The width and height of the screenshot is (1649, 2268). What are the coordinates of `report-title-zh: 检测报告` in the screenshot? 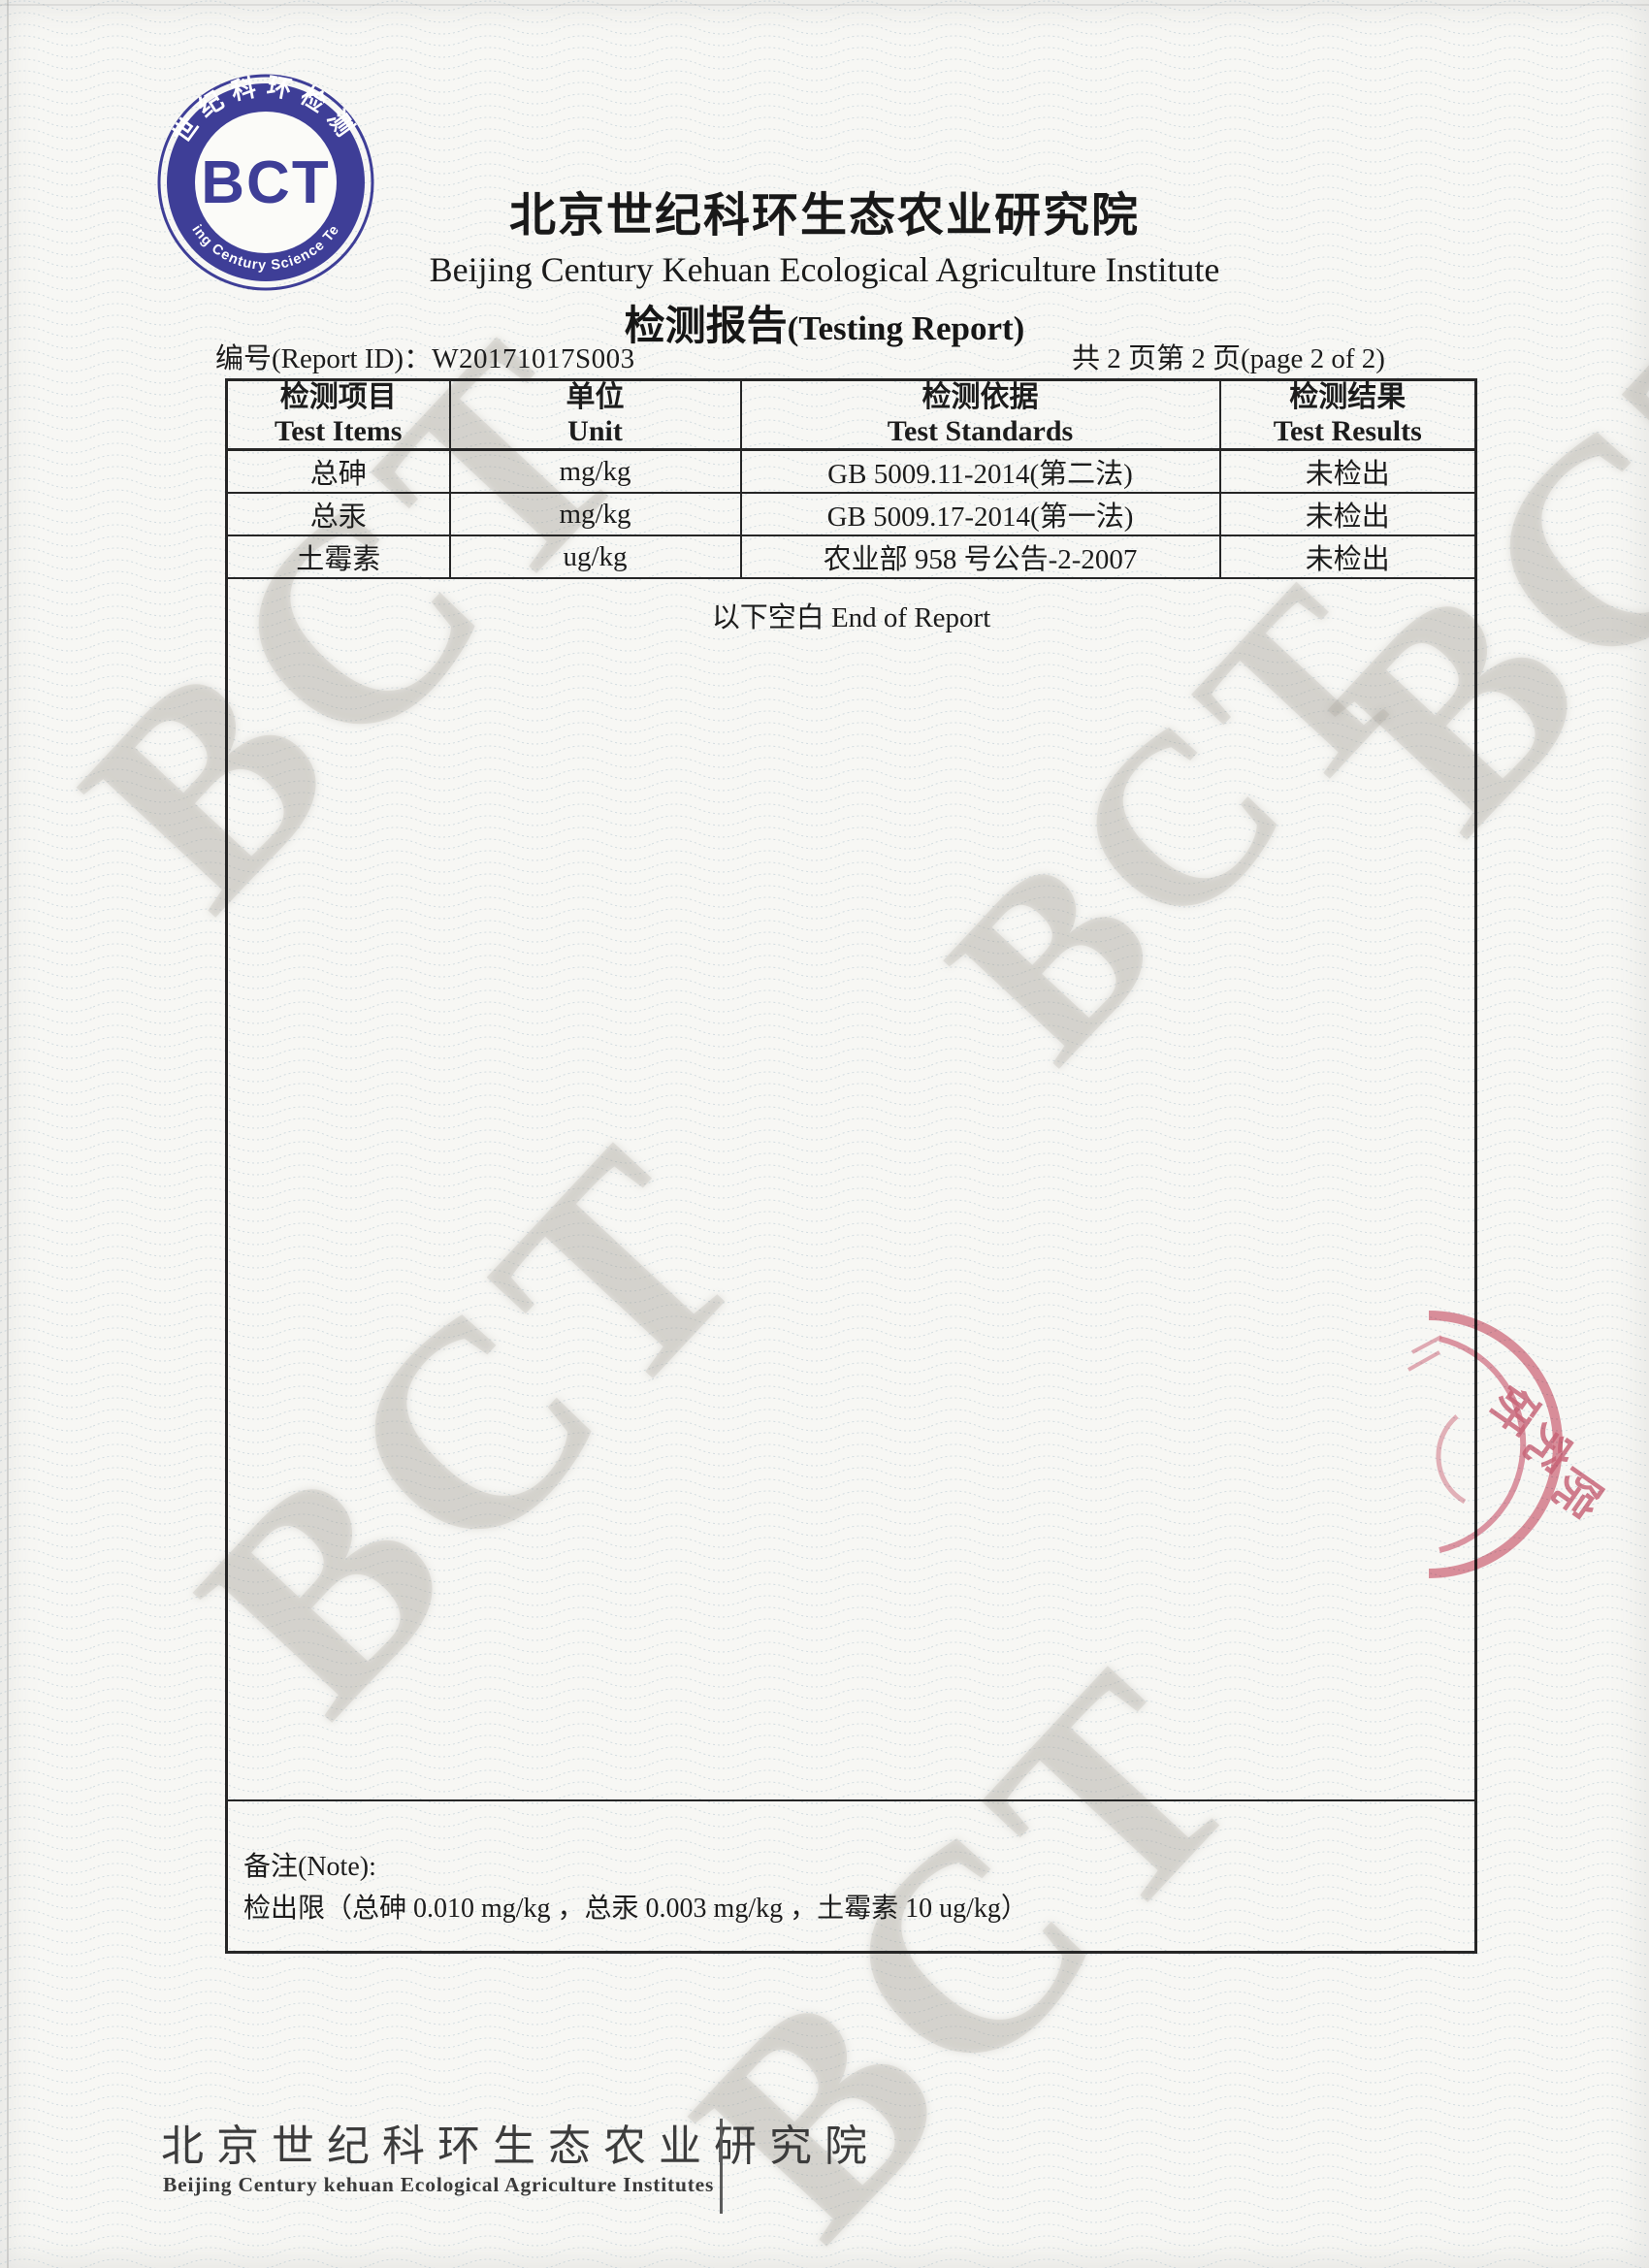 It's located at (706, 327).